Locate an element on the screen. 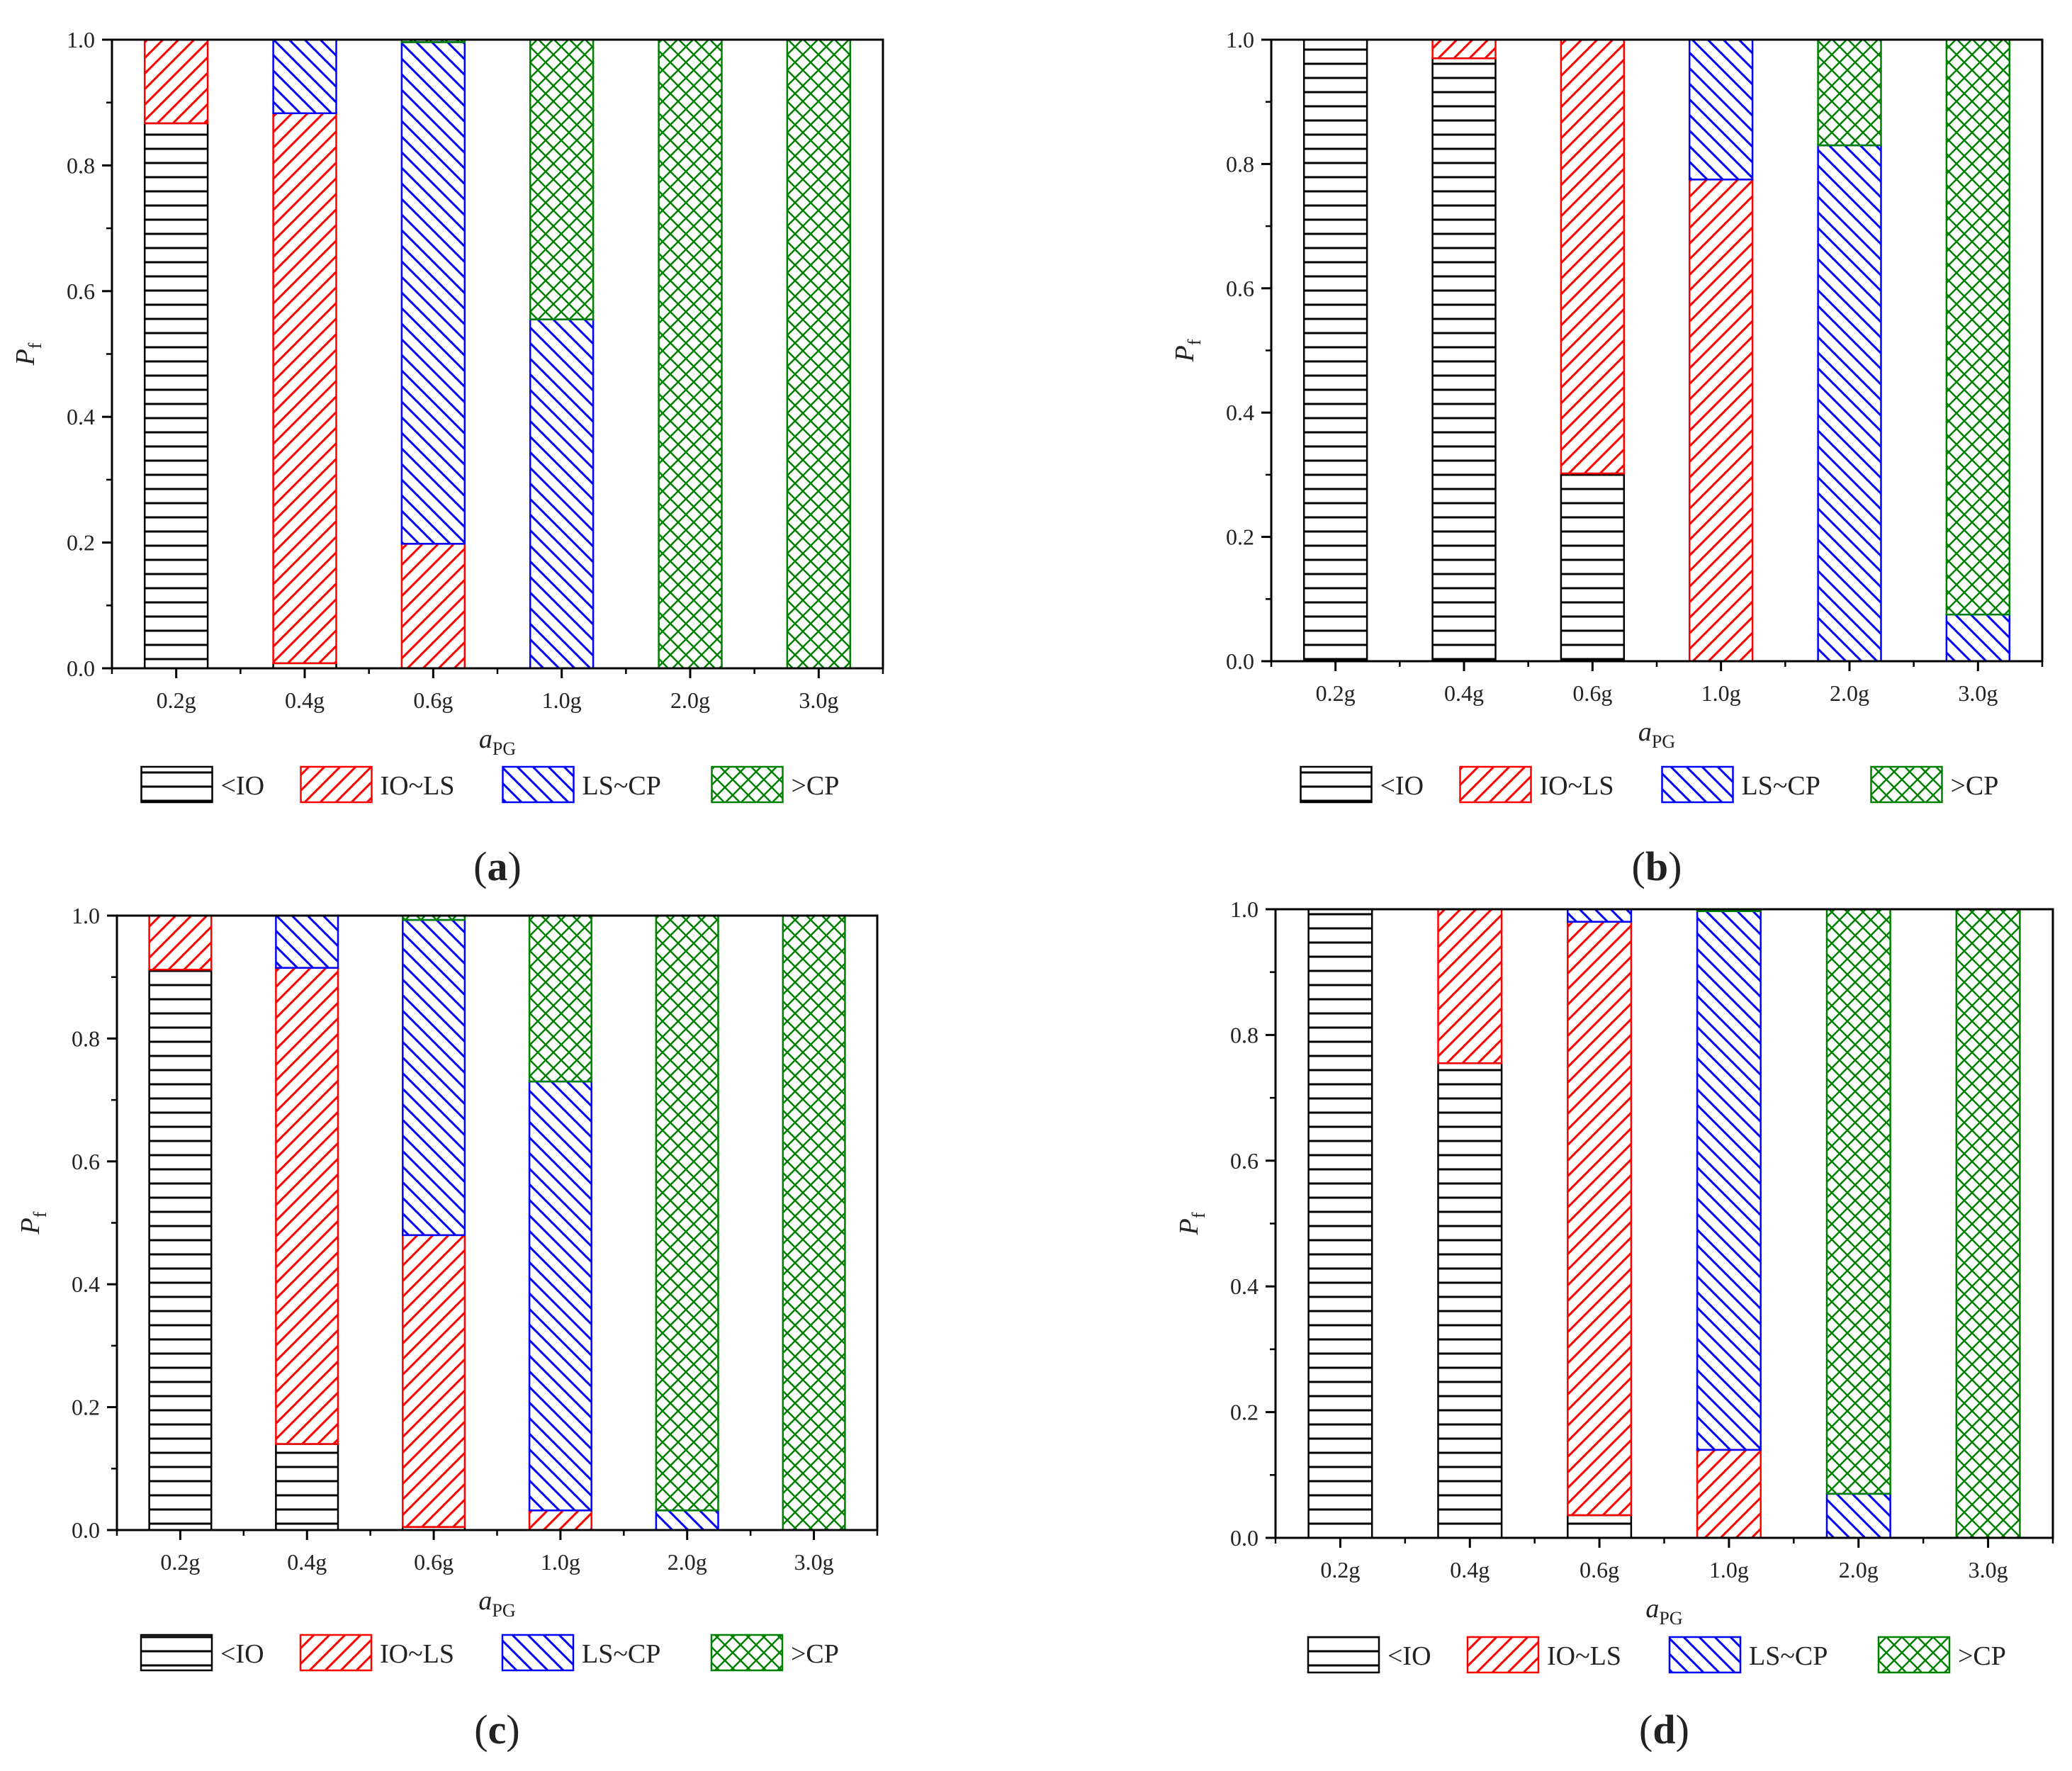 This screenshot has width=2072, height=1771. legend-label: >CP is located at coordinates (815, 1654).